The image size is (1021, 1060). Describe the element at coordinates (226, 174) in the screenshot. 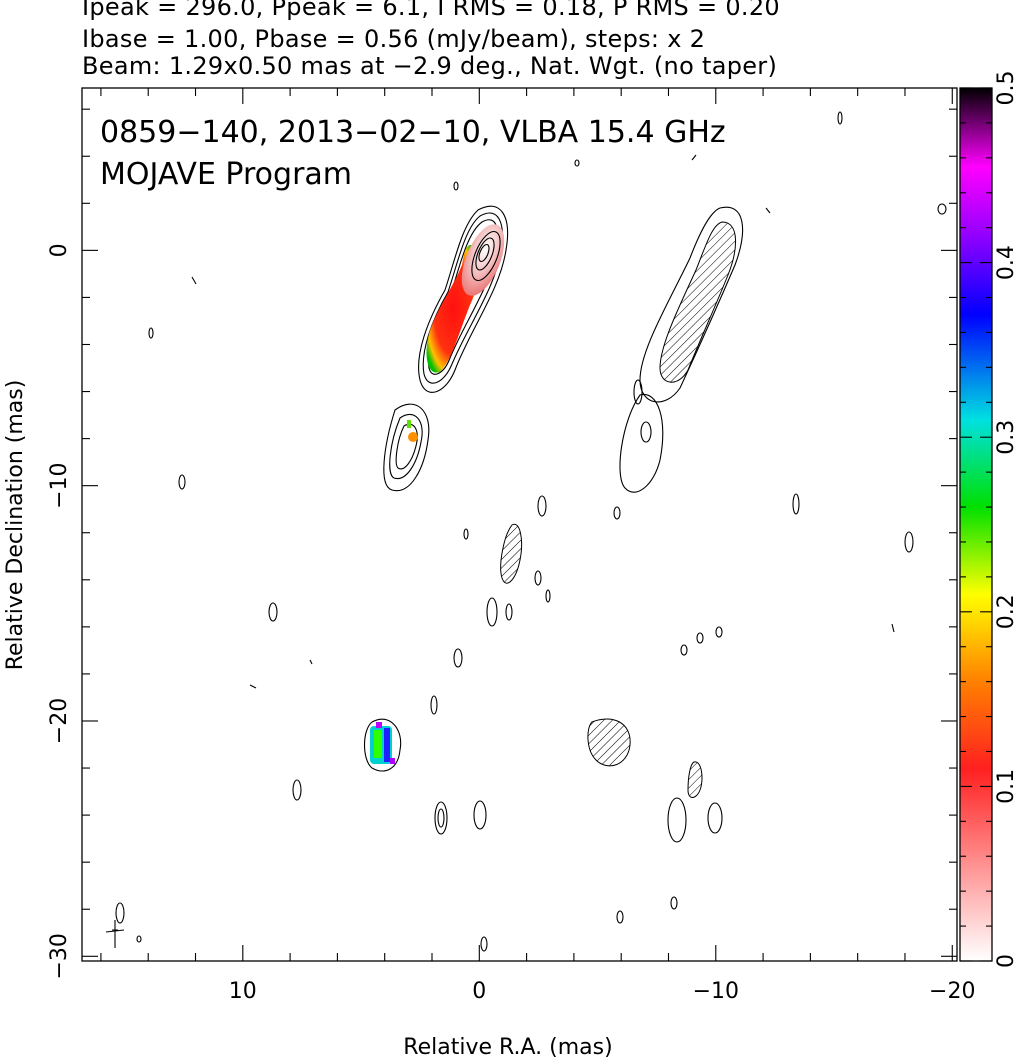

I see `plot-subtitle: MOJAVE Program` at that location.